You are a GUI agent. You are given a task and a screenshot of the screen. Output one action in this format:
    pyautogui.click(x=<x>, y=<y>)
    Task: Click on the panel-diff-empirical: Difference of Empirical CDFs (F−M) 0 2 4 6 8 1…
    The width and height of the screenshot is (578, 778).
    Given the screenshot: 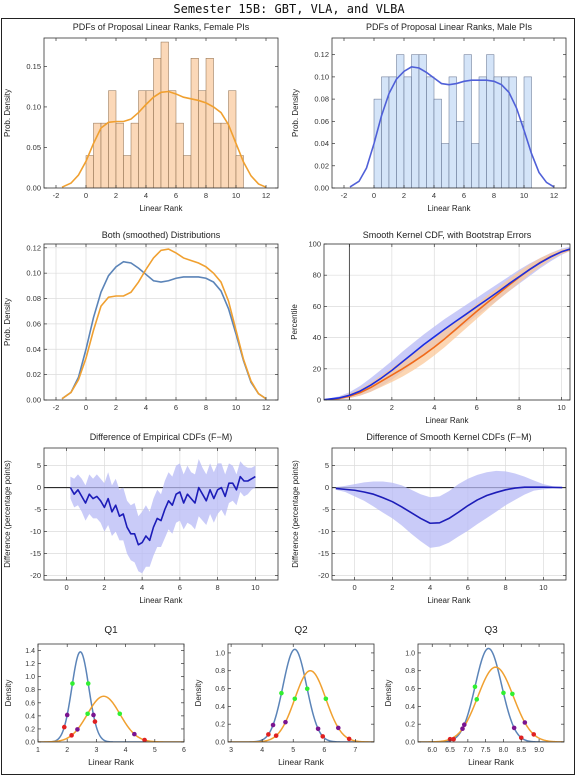 What is the action you would take?
    pyautogui.click(x=144, y=525)
    